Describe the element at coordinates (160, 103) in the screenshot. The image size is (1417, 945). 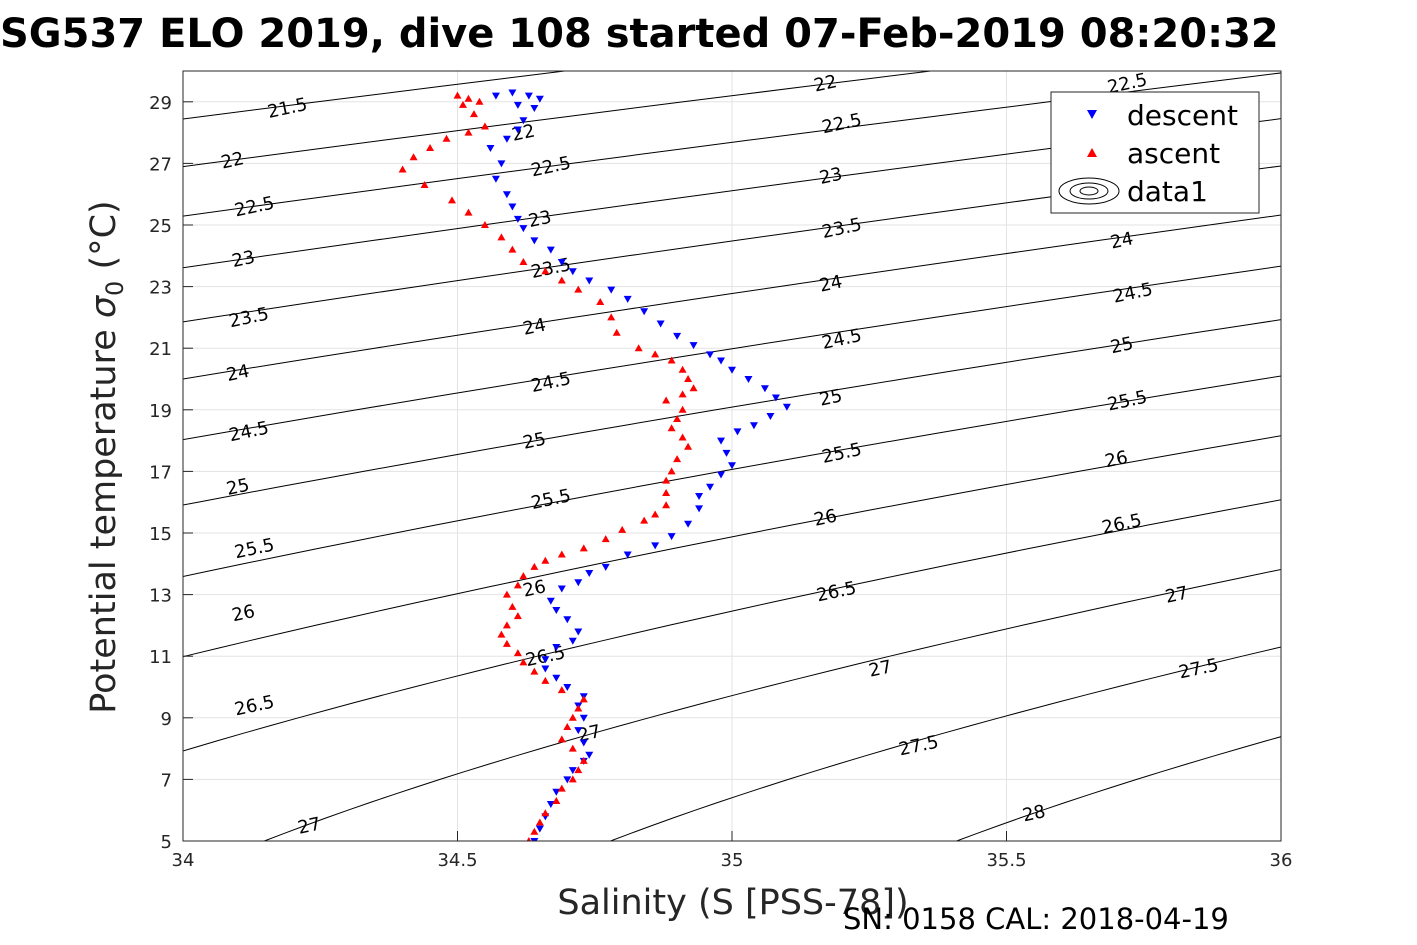
I see `y-tick-label: 29` at that location.